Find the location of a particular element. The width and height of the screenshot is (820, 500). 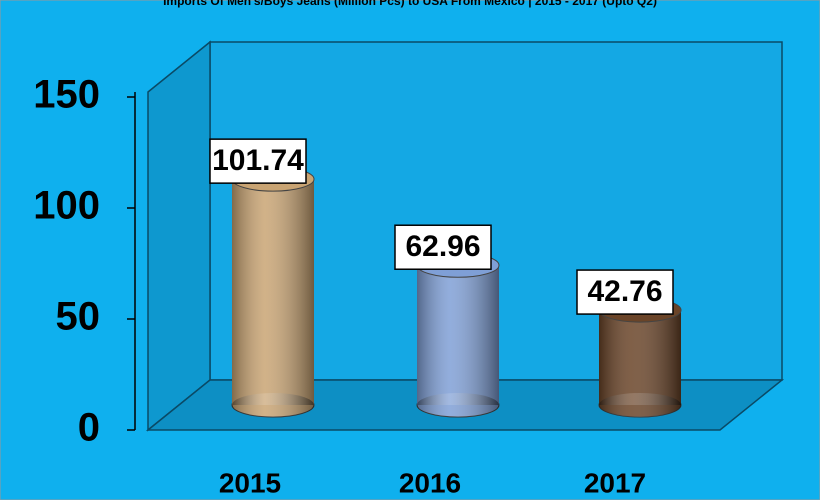

side-wall is located at coordinates (179, 236).